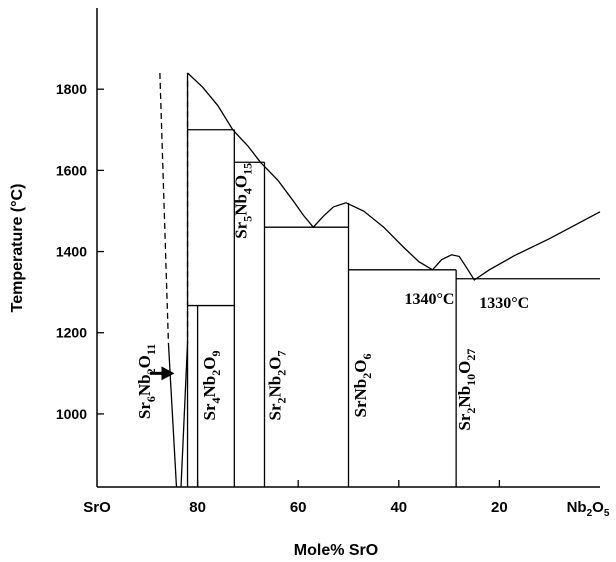 Image resolution: width=616 pixels, height=562 pixels. Describe the element at coordinates (71, 170) in the screenshot. I see `y-tick-label-1600: 1600` at that location.